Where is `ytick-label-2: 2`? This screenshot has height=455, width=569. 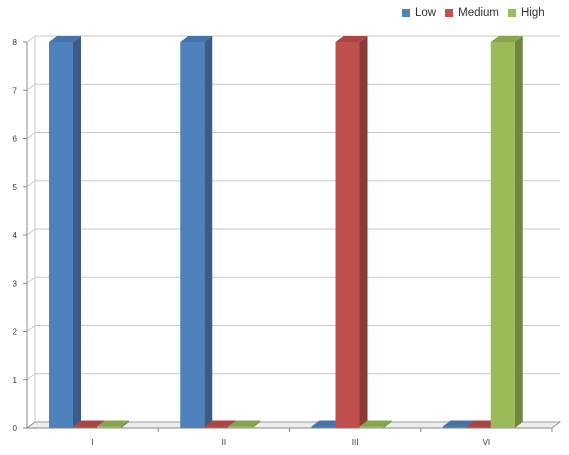
ytick-label-2: 2 is located at coordinates (15, 332).